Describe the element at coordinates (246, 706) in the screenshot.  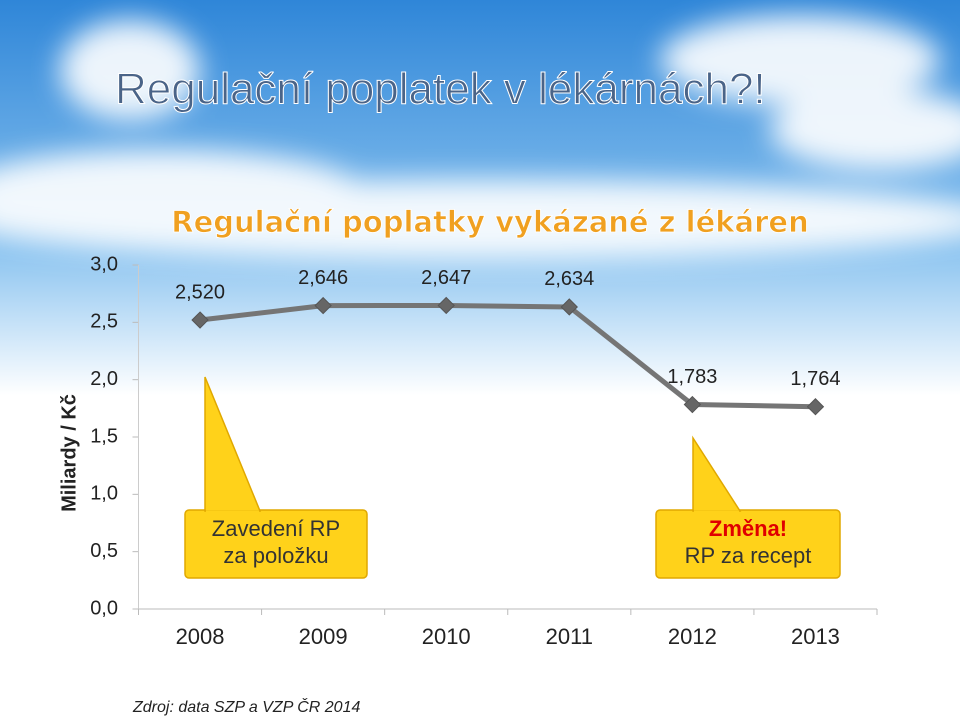
I see `source: Zdroj: data SZP a VZP ČR 2014` at that location.